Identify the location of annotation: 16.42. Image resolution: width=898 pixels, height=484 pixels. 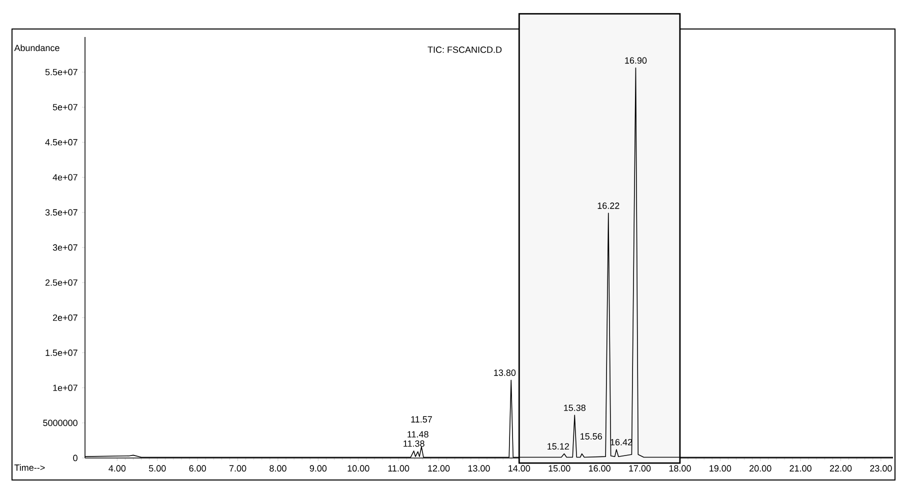
(621, 442).